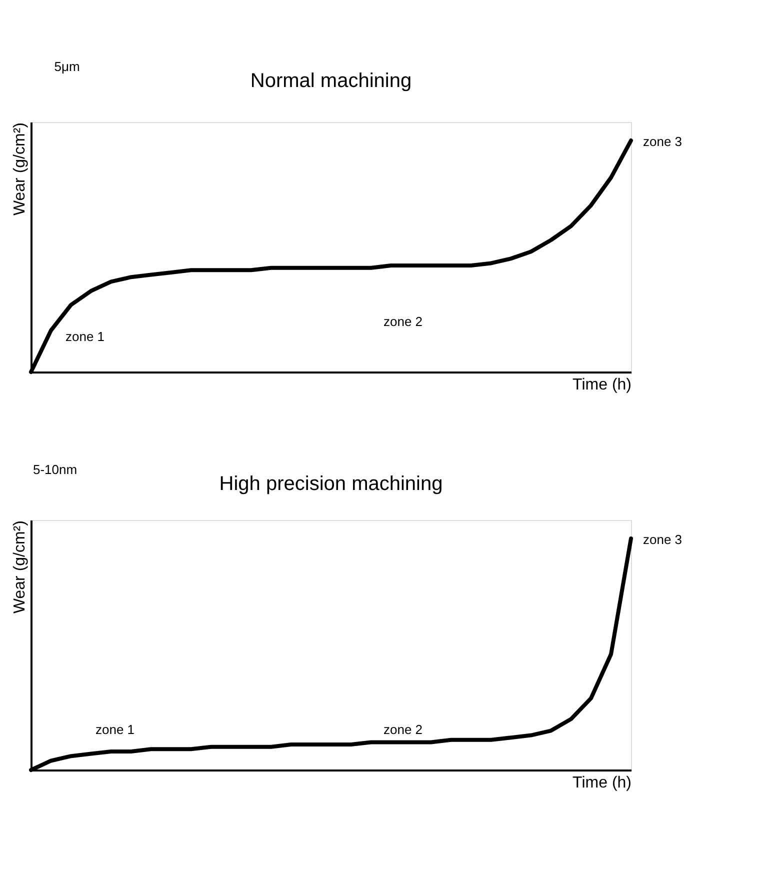 This screenshot has width=771, height=882. I want to click on text: 5μm, so click(67, 66).